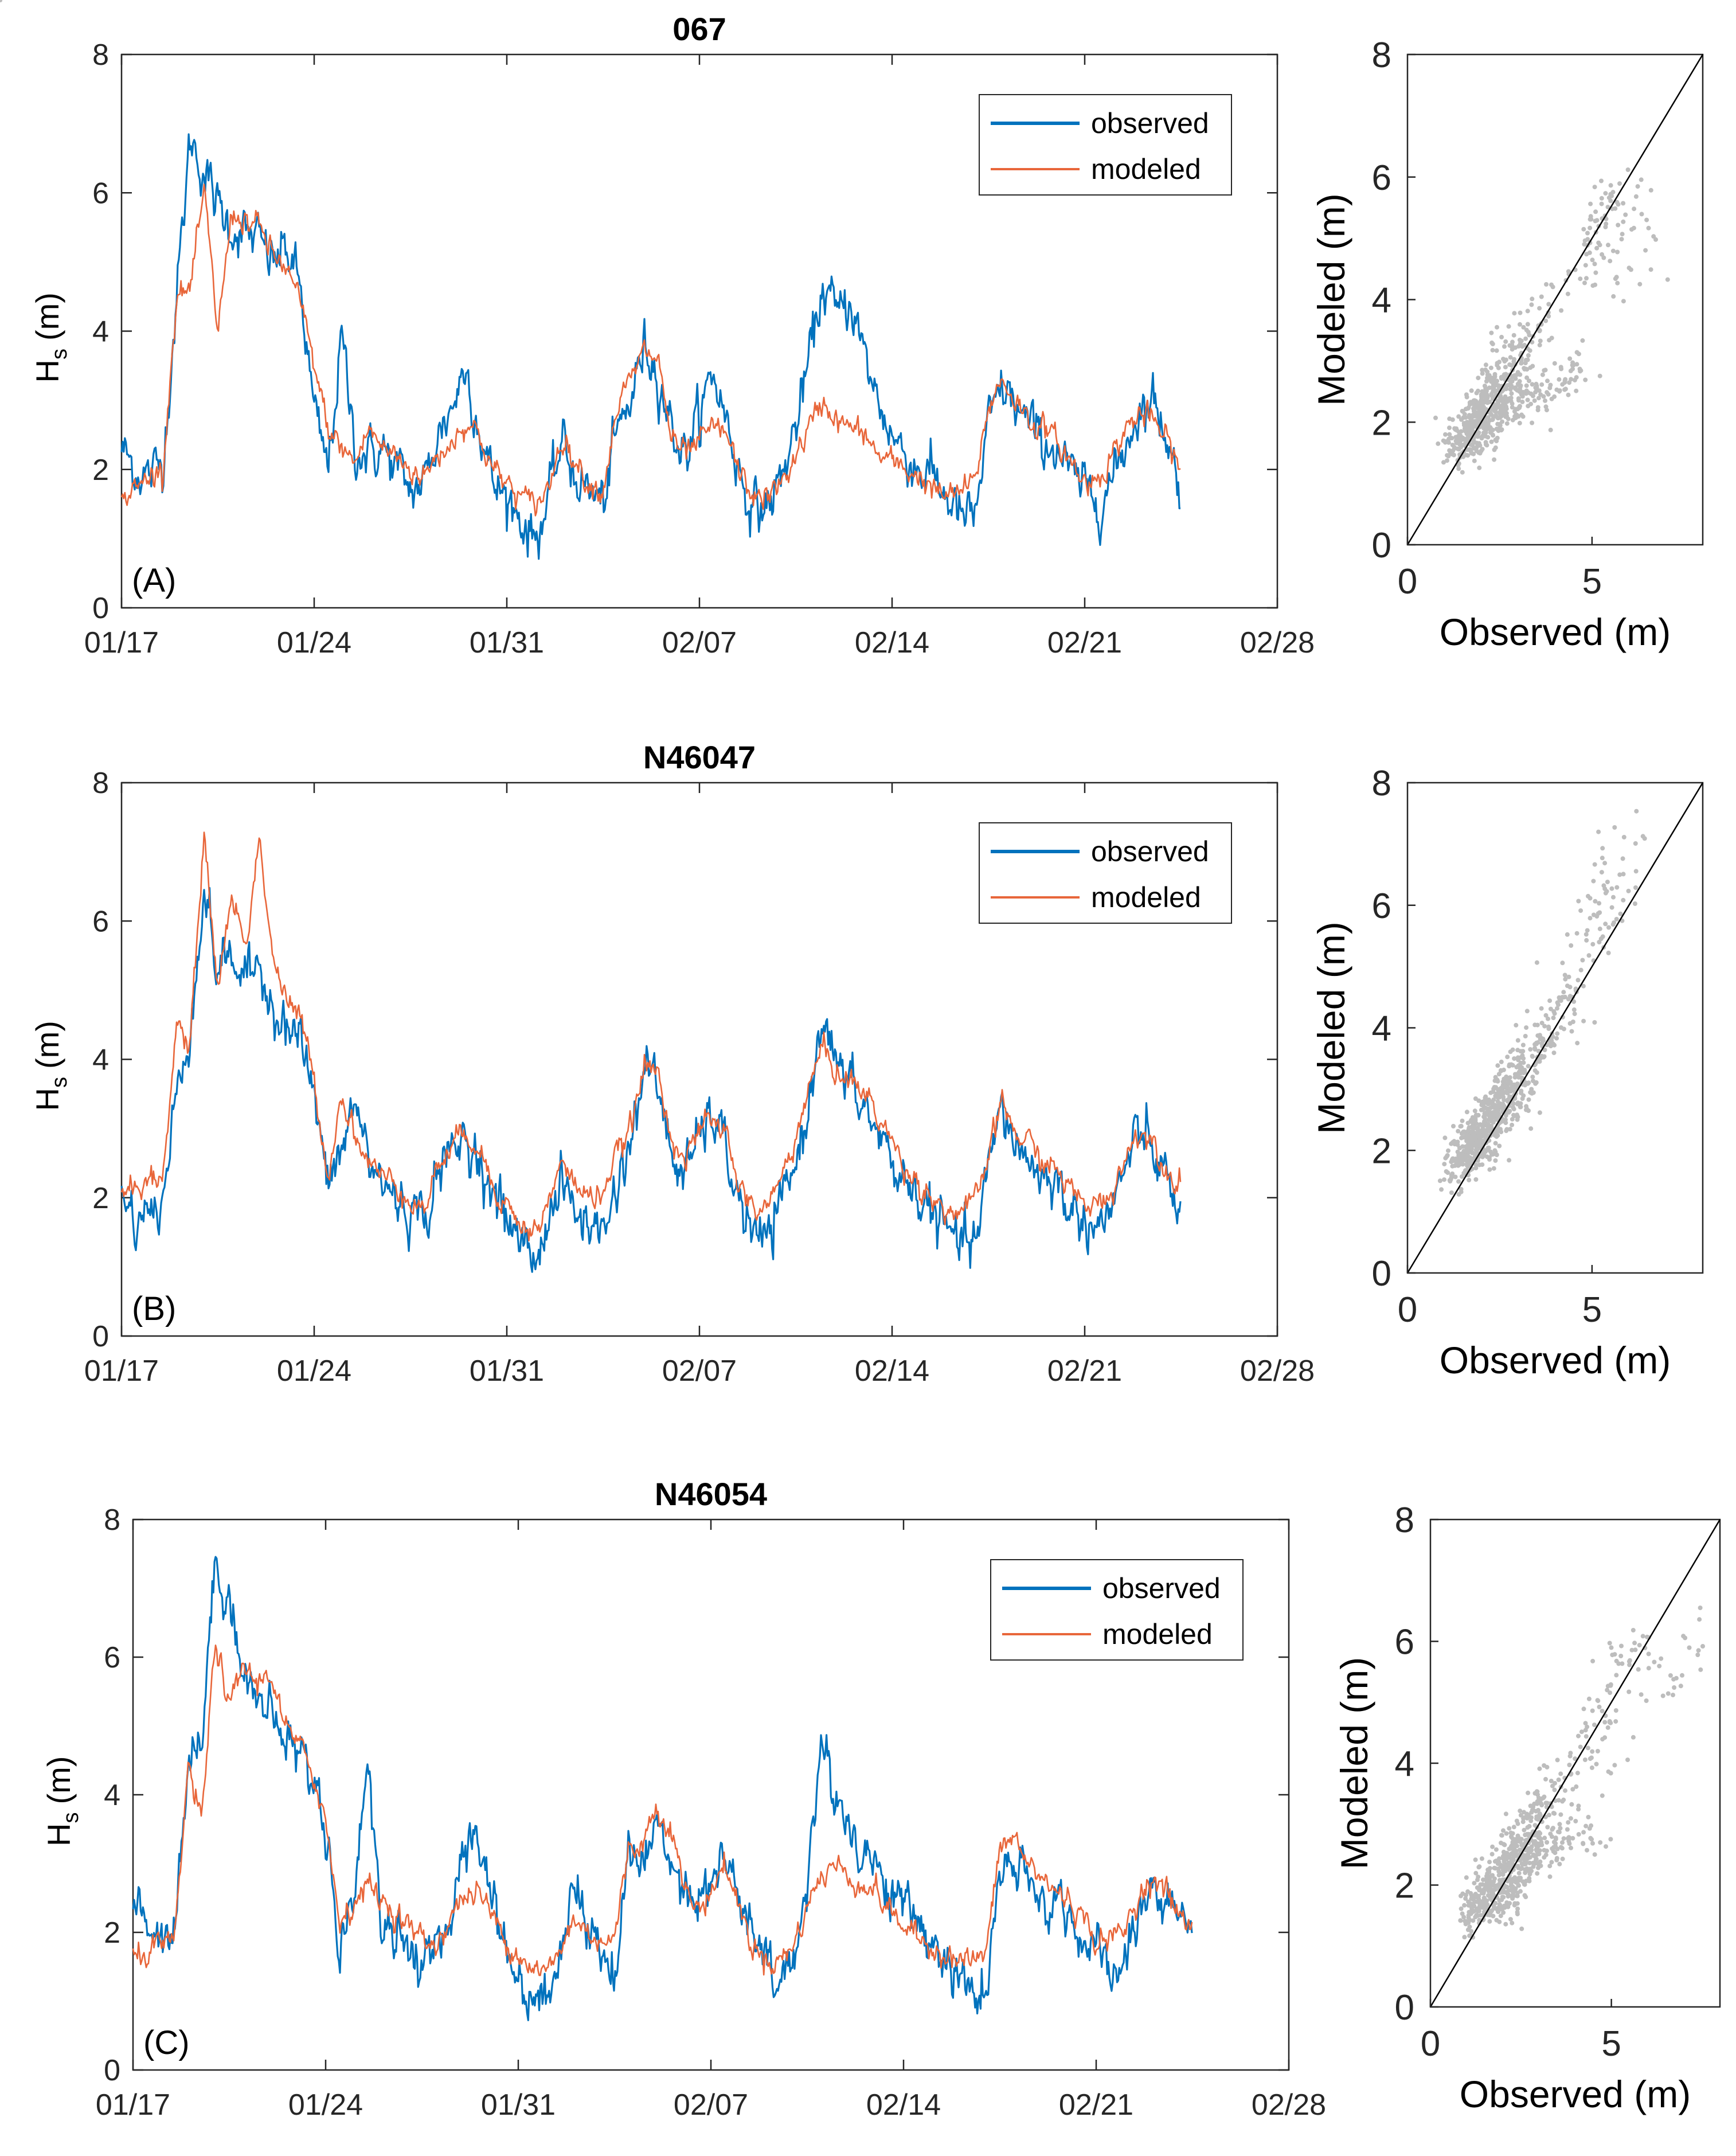 The width and height of the screenshot is (1736, 2156). Describe the element at coordinates (1381, 178) in the screenshot. I see `scatter-y-tick-label: 6` at that location.